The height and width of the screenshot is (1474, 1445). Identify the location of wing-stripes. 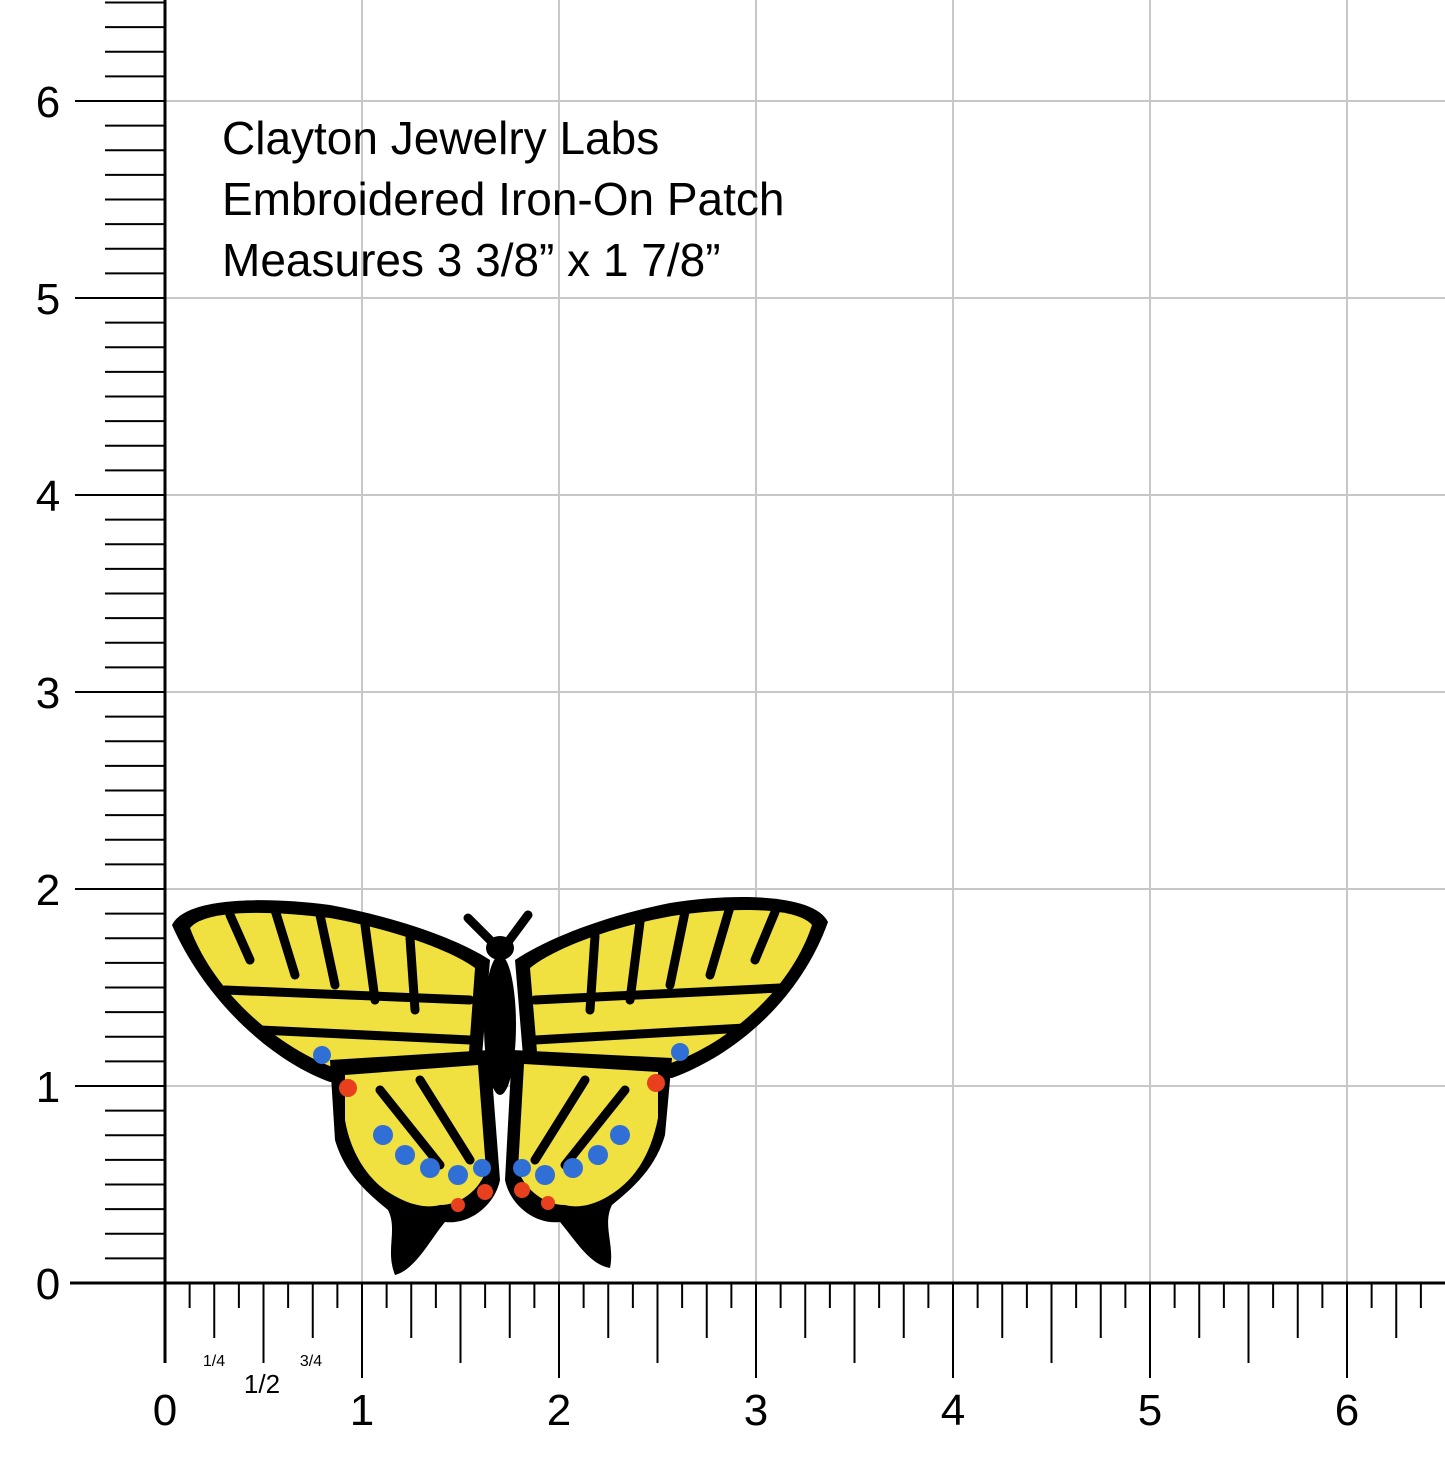
(502, 1036).